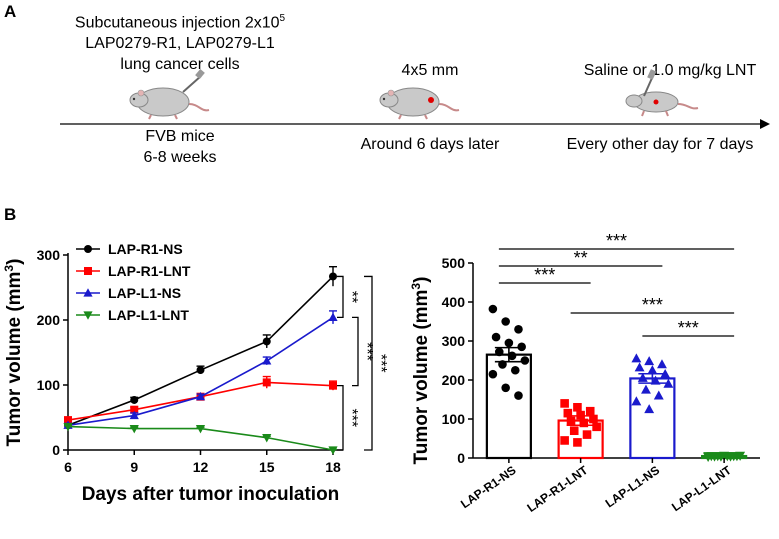 This screenshot has height=539, width=779. I want to click on mice-line-2: 6-8 weeks, so click(180, 157).